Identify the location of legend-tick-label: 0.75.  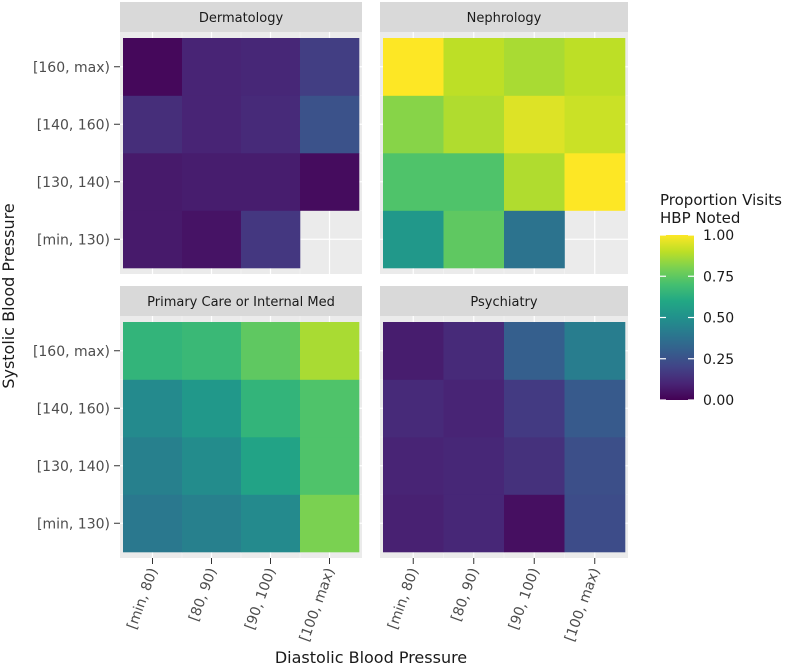
(718, 277).